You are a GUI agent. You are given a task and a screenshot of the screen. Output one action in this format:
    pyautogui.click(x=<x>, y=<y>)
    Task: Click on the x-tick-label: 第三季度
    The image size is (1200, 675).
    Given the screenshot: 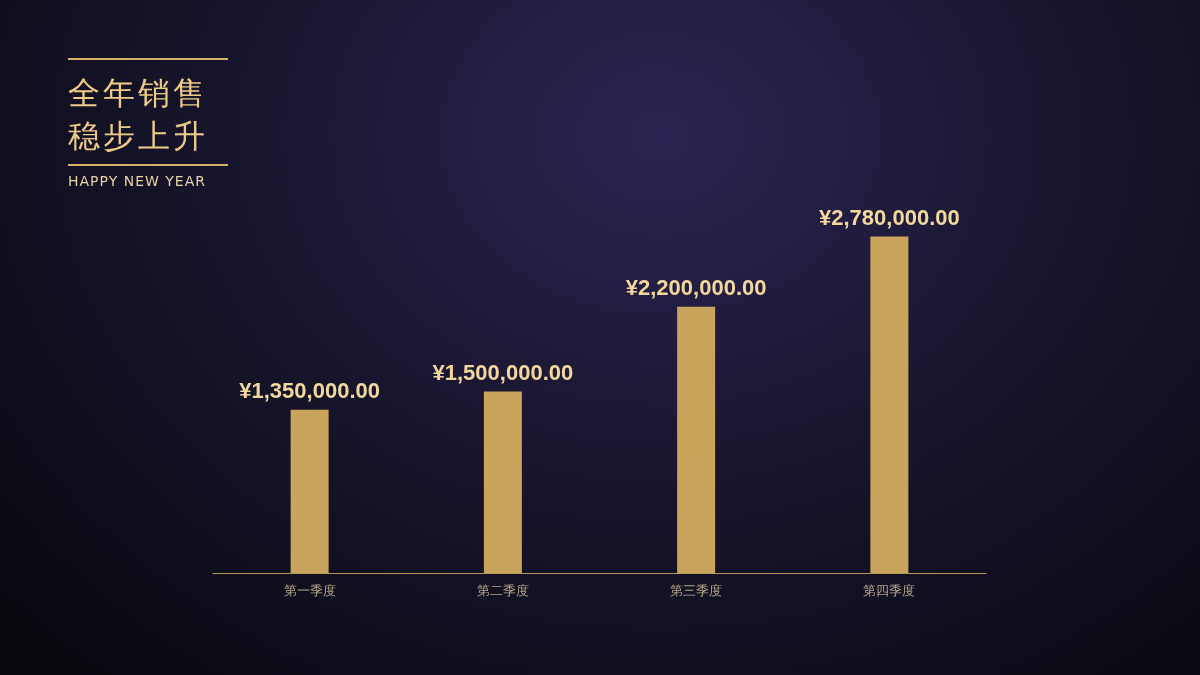 What is the action you would take?
    pyautogui.click(x=696, y=590)
    